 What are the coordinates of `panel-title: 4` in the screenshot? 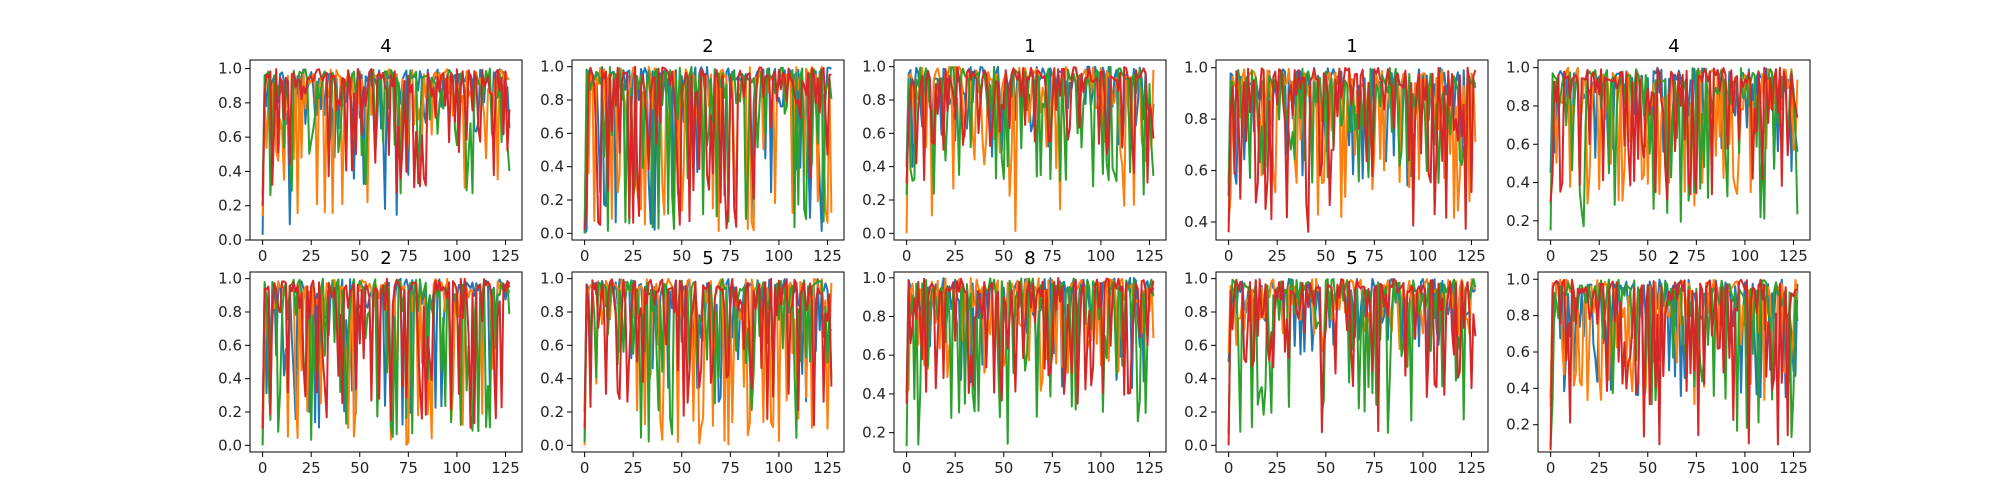 It's located at (385, 46).